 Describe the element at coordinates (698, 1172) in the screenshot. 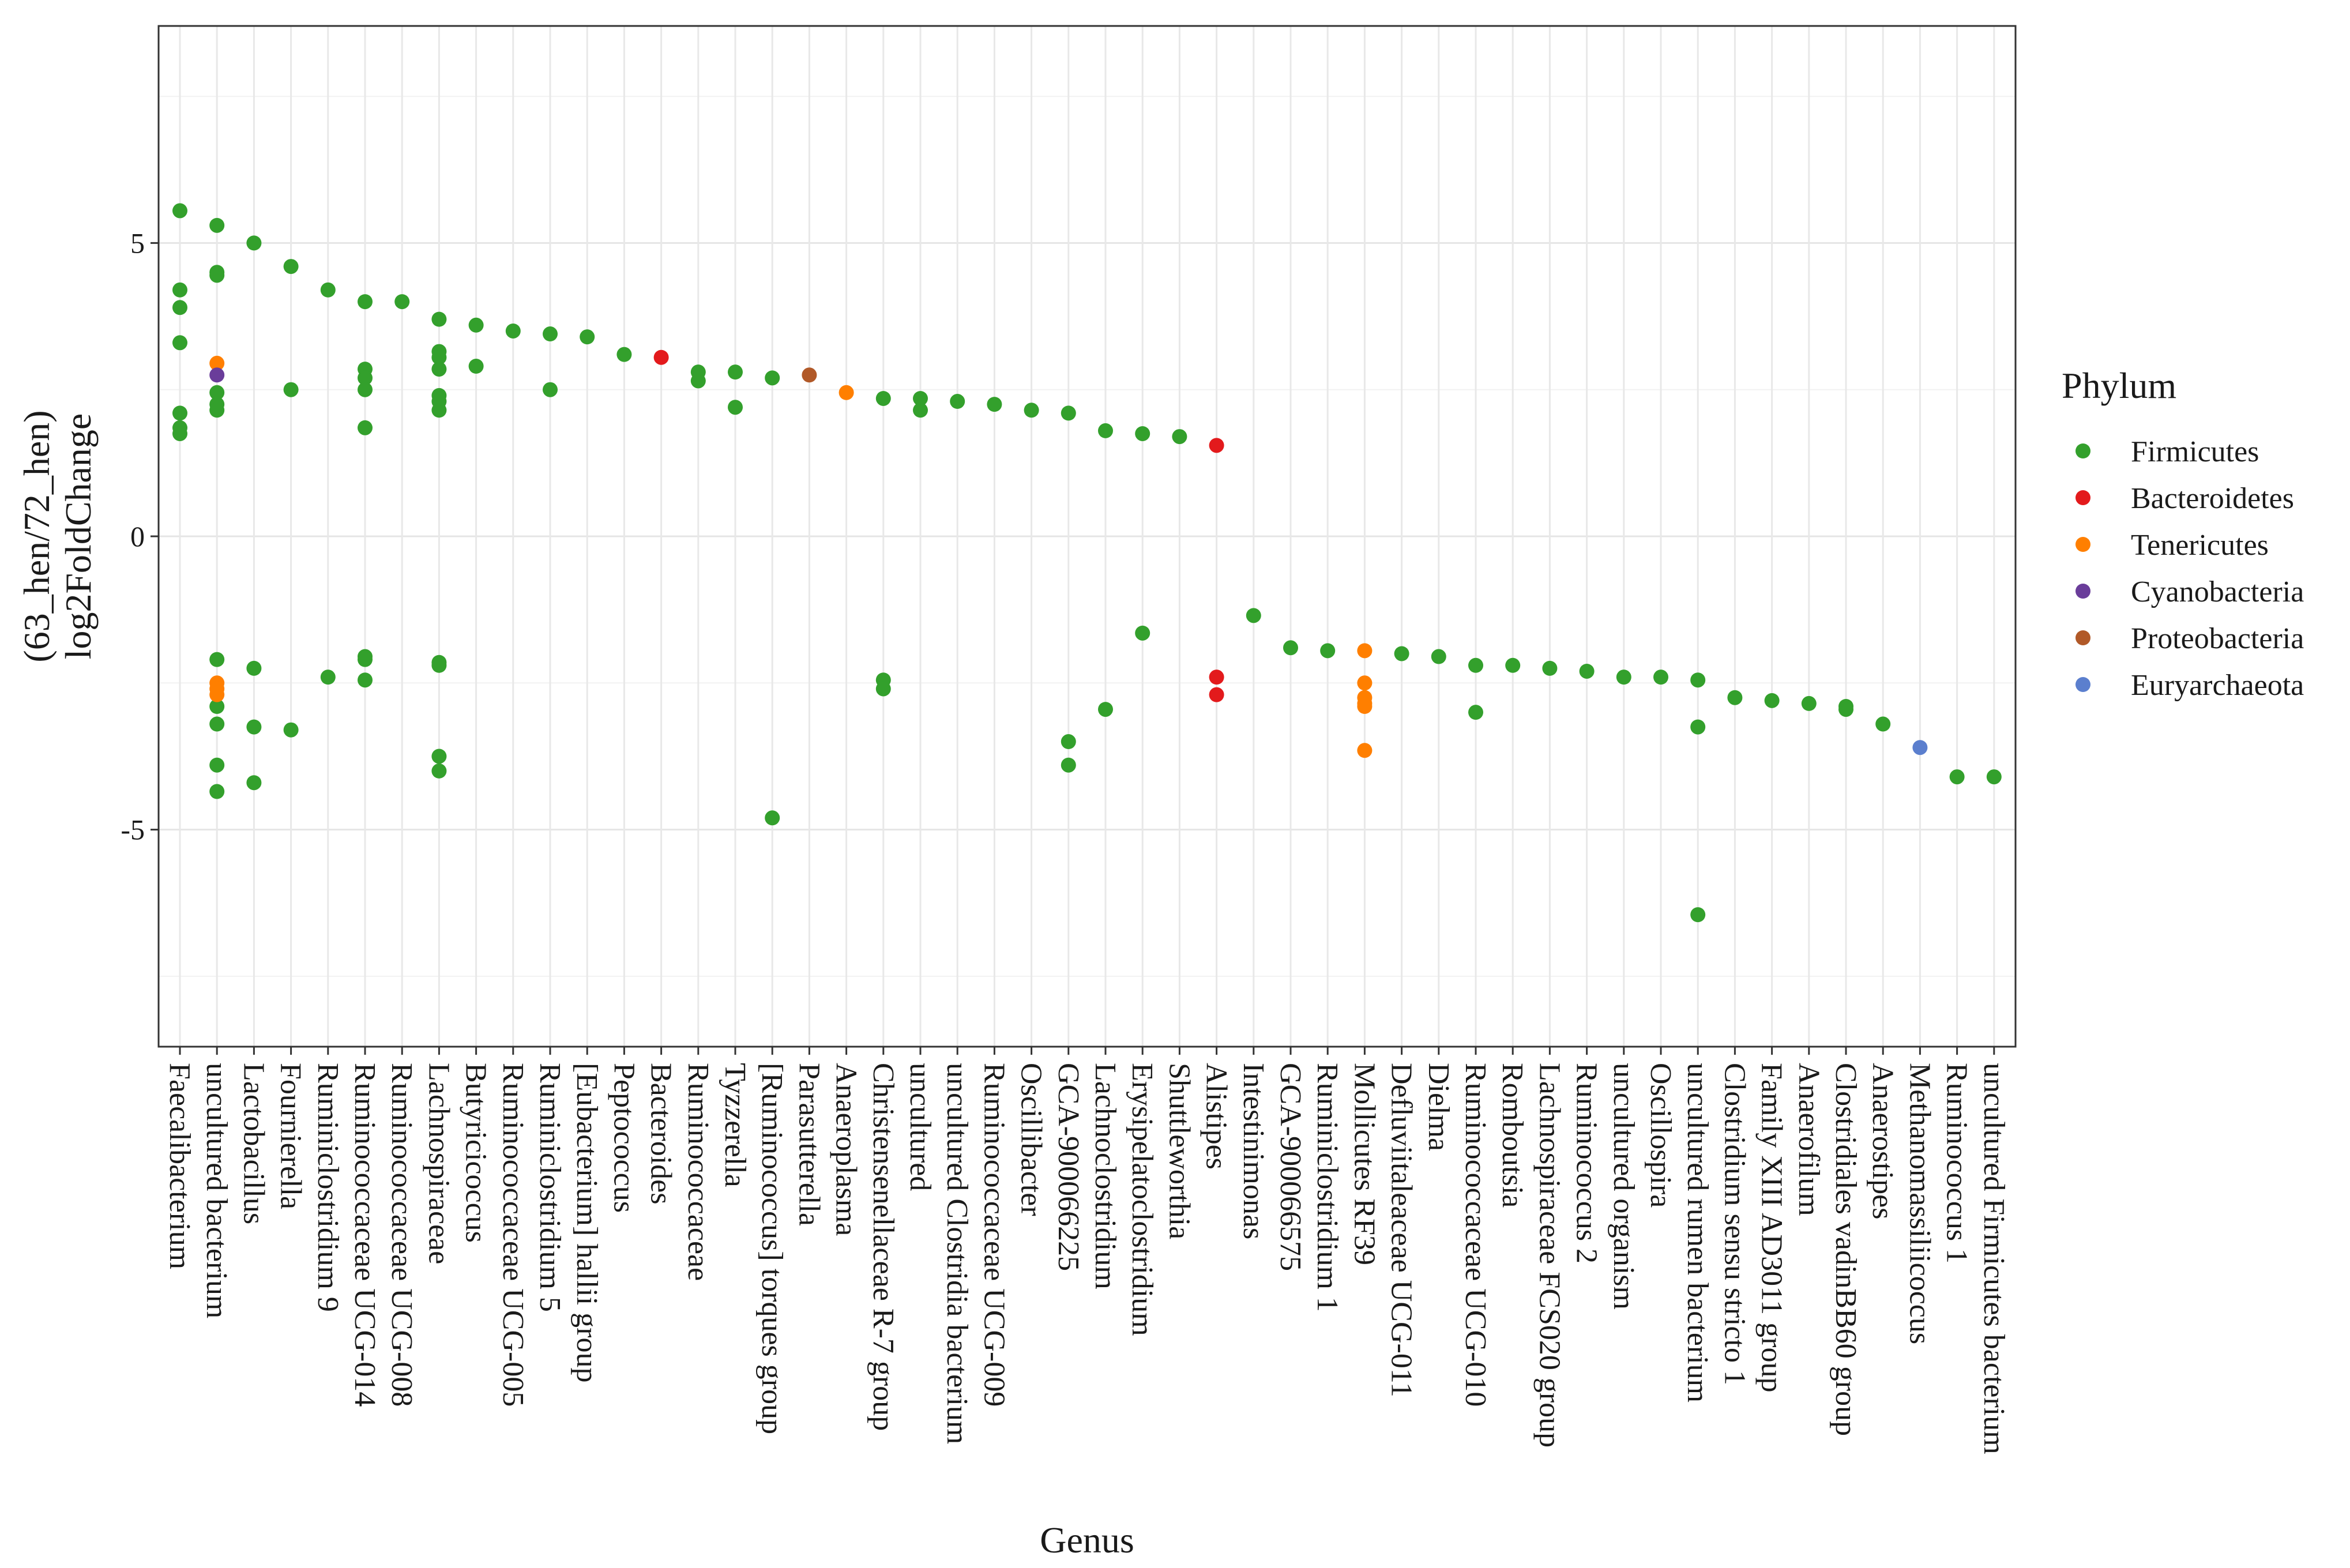

I see `x-tick-label: Ruminococcaceae` at that location.